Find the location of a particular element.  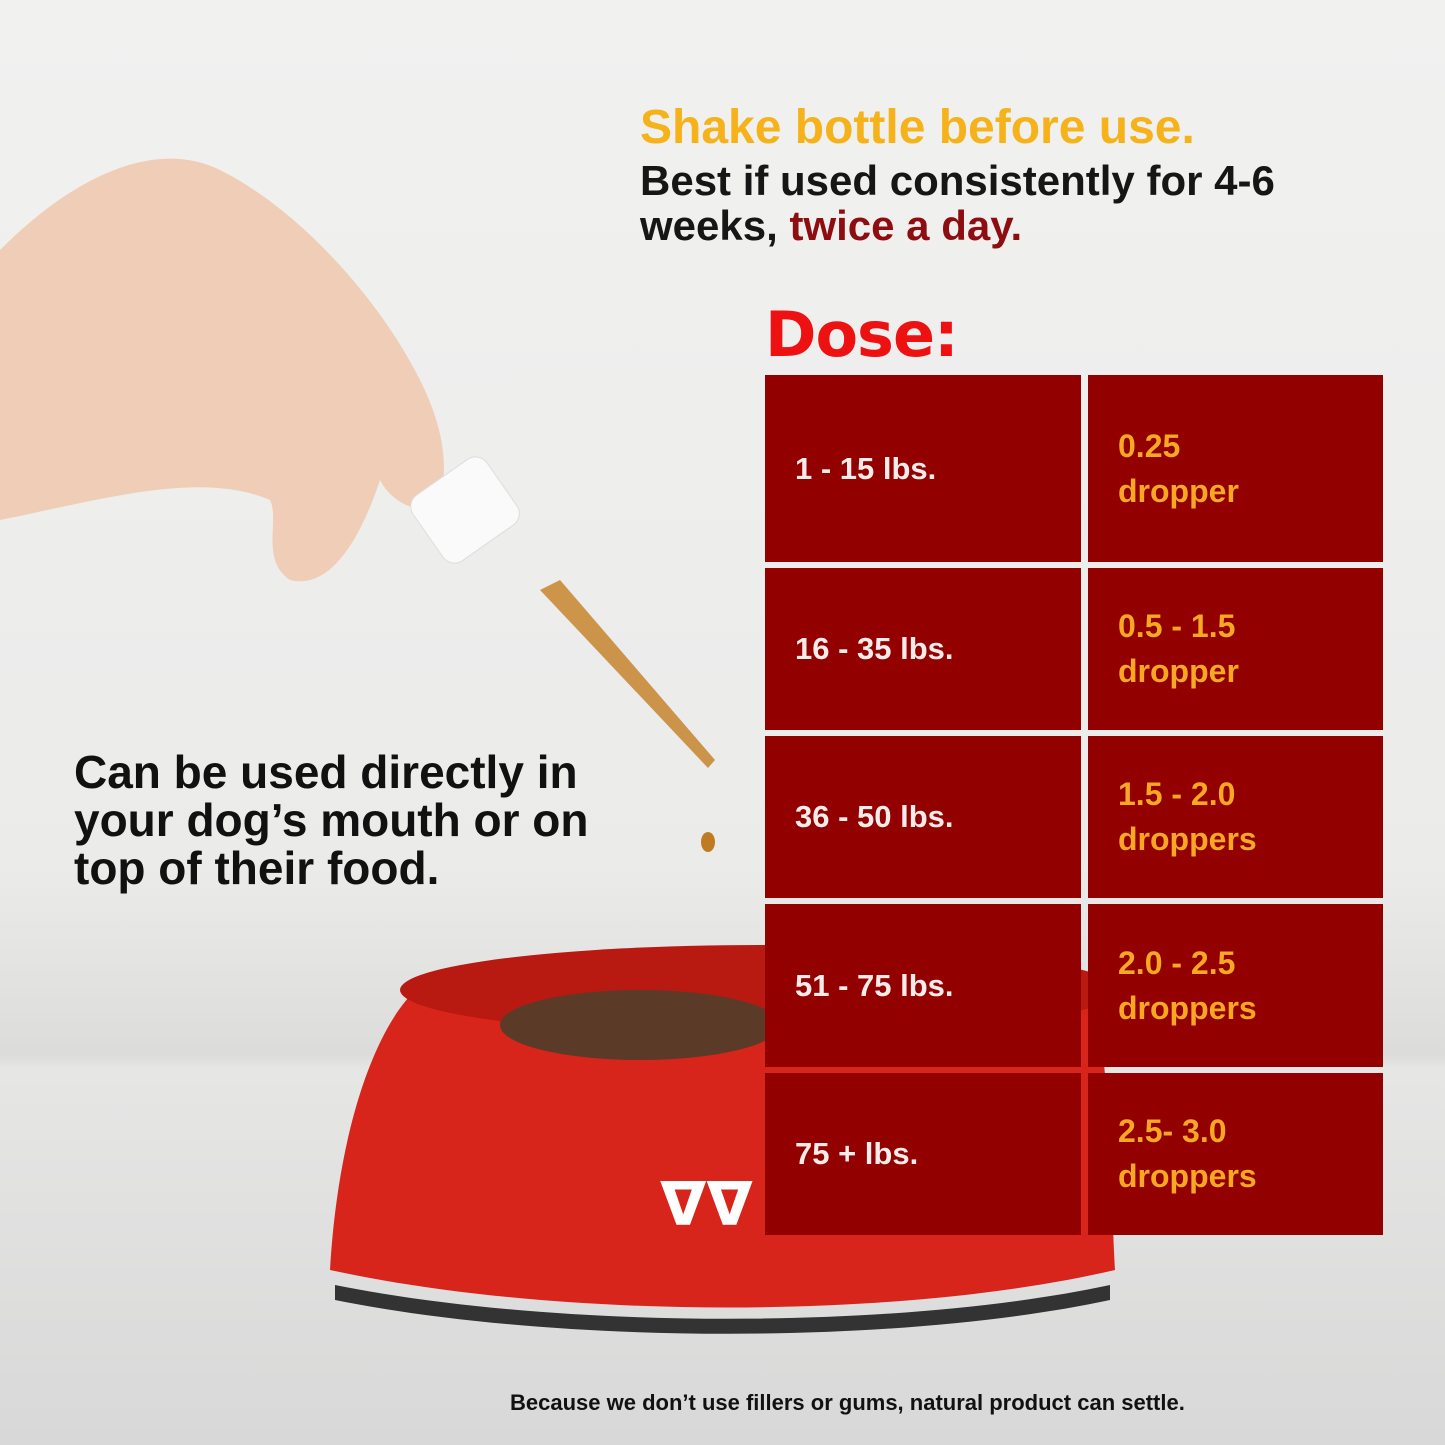

shake-instruction: Shake bottle before use. is located at coordinates (917, 127).